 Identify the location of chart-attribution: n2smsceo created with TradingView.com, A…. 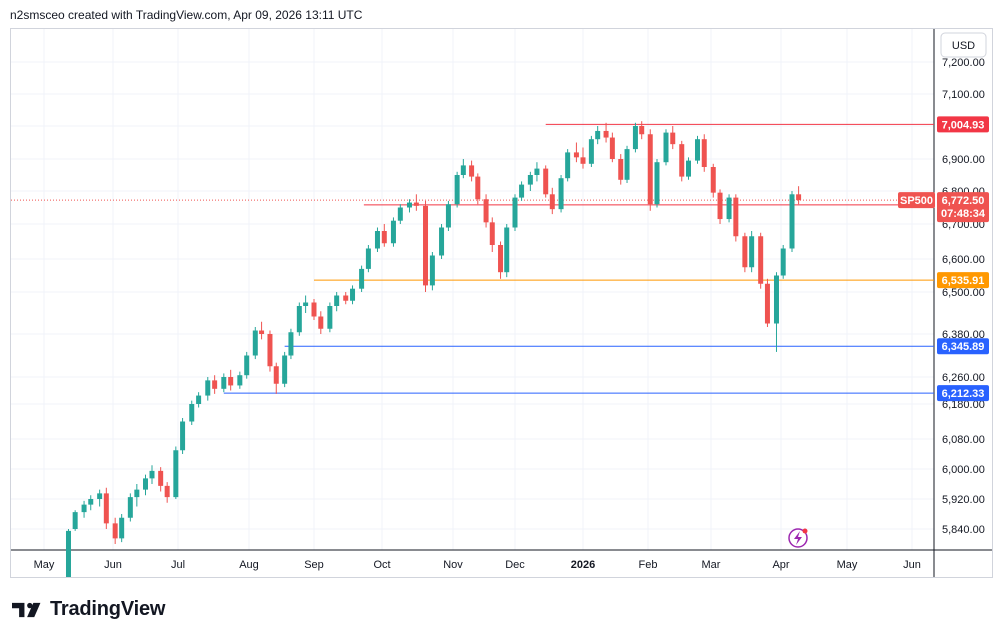
(186, 15).